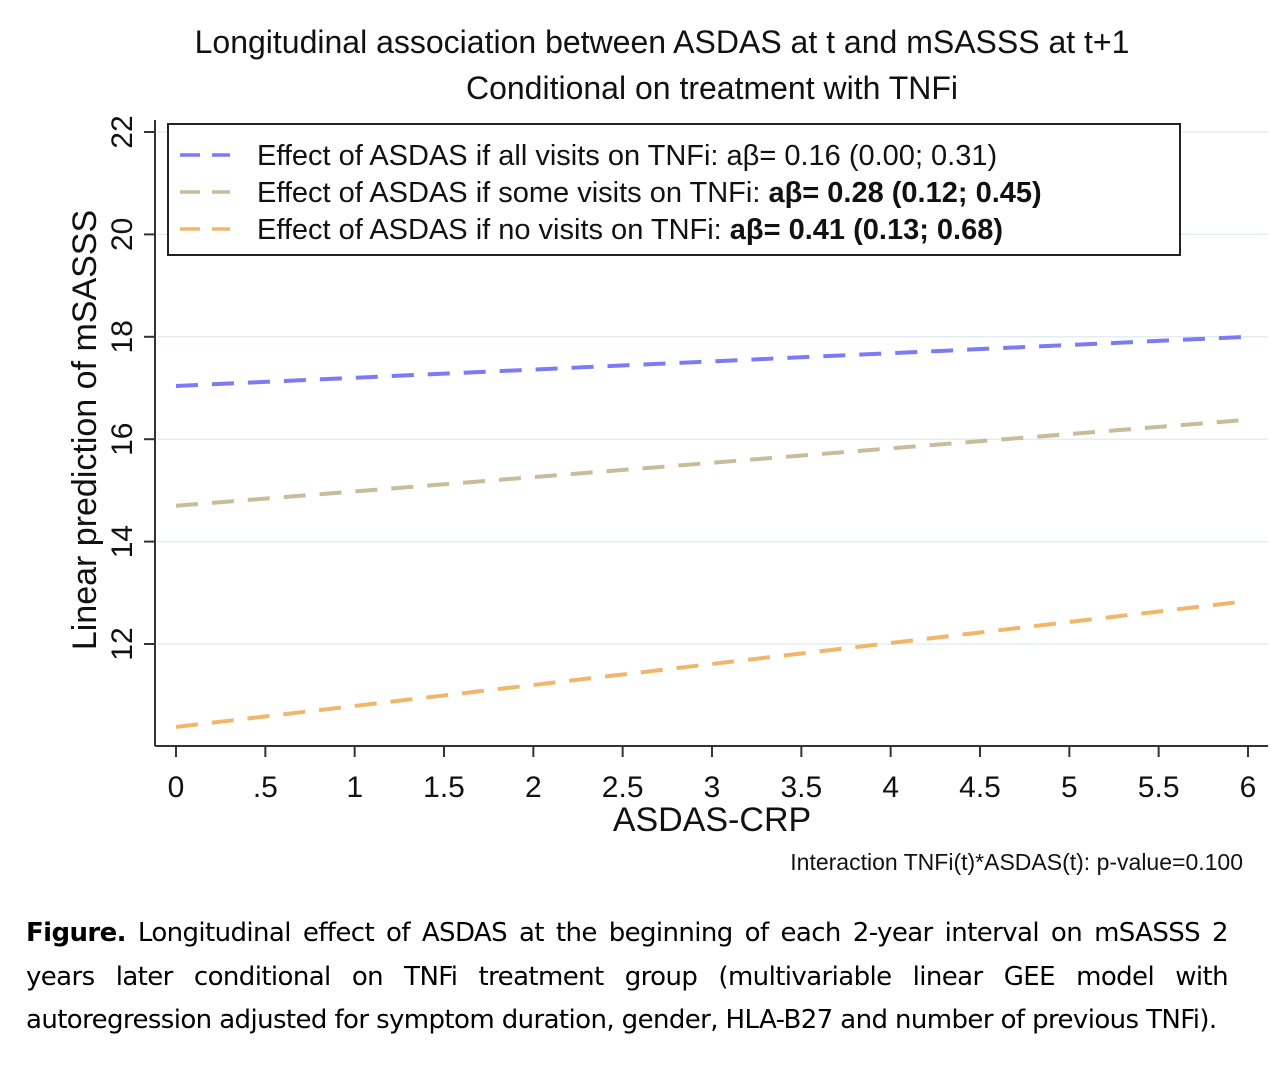  What do you see at coordinates (1069, 787) in the screenshot?
I see `x-tick-label: 5` at bounding box center [1069, 787].